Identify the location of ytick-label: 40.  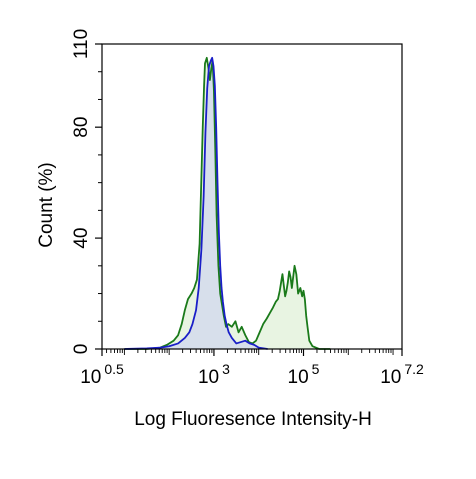
(81, 238).